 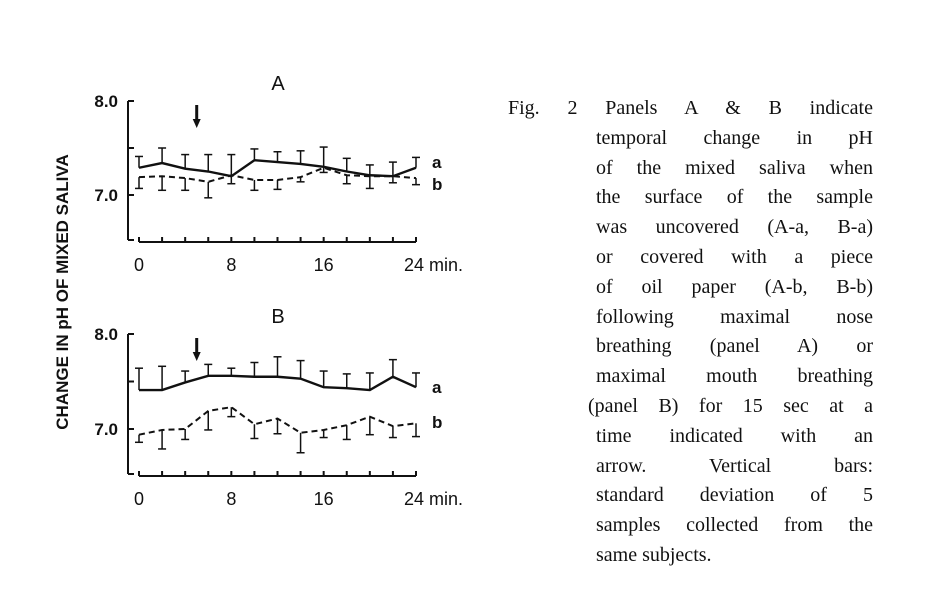 What do you see at coordinates (734, 137) in the screenshot?
I see `caption-line: temporal change in pH` at bounding box center [734, 137].